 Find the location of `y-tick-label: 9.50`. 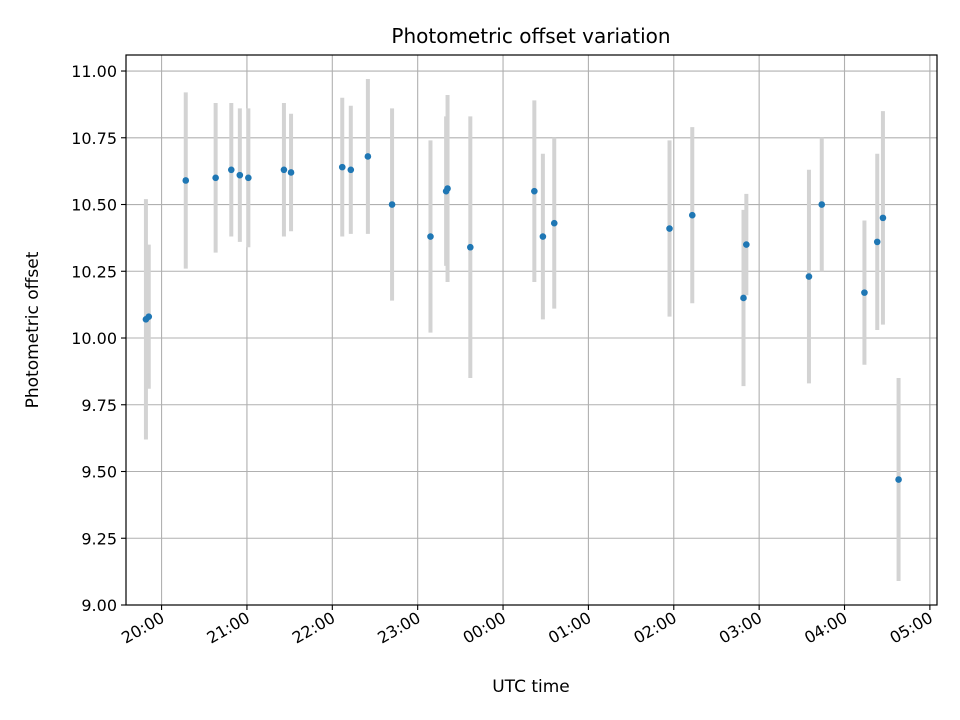

y-tick-label: 9.50 is located at coordinates (99, 472).